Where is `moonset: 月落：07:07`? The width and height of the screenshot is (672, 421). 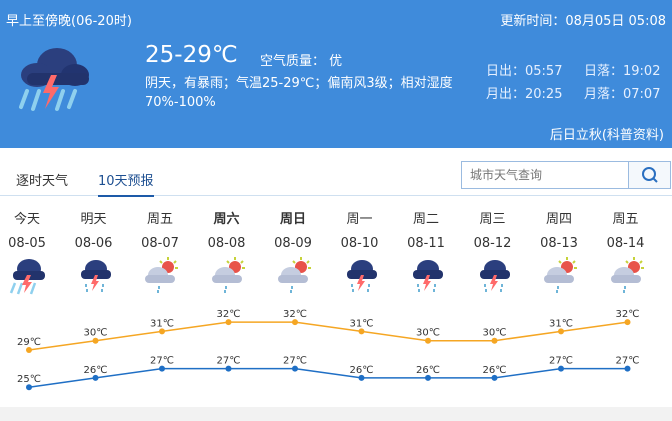 moonset: 月落：07:07 is located at coordinates (622, 94).